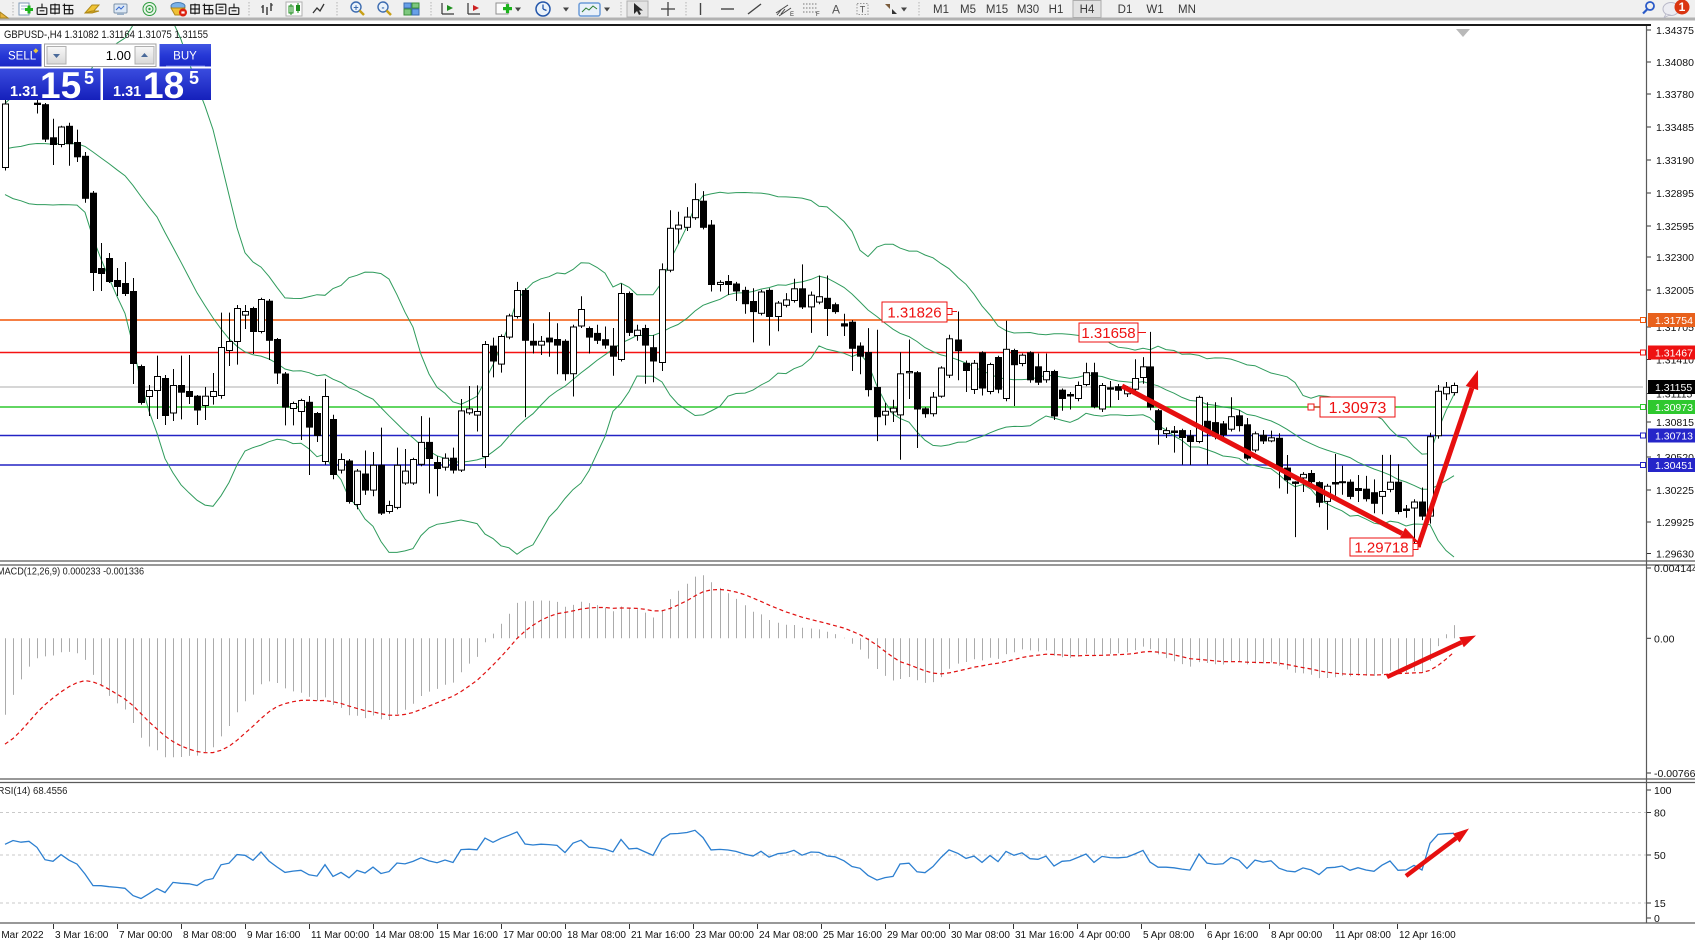 Image resolution: width=1695 pixels, height=943 pixels. I want to click on svg-text: 12 Apr 16:00, so click(1427, 935).